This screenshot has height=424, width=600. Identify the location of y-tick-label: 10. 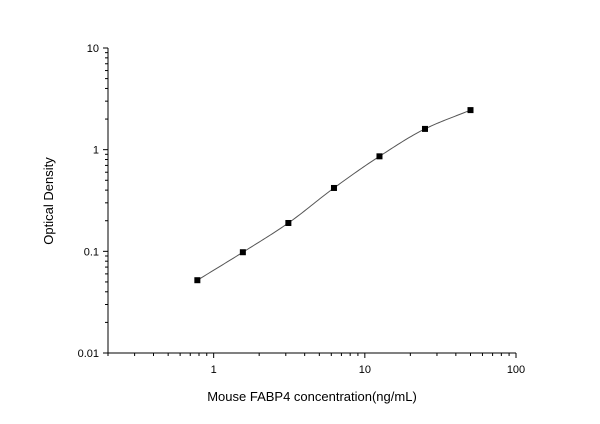
(93, 49).